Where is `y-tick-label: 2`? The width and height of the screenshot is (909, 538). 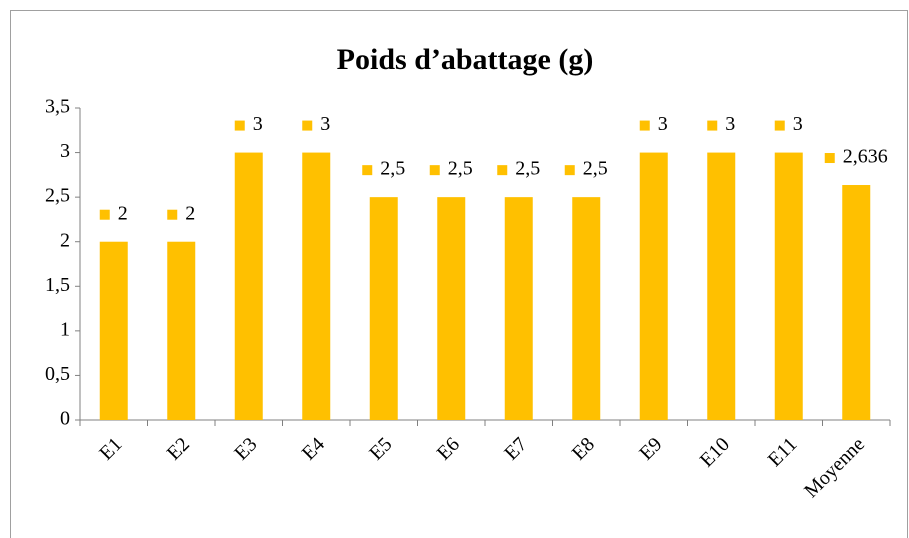 y-tick-label: 2 is located at coordinates (65, 240).